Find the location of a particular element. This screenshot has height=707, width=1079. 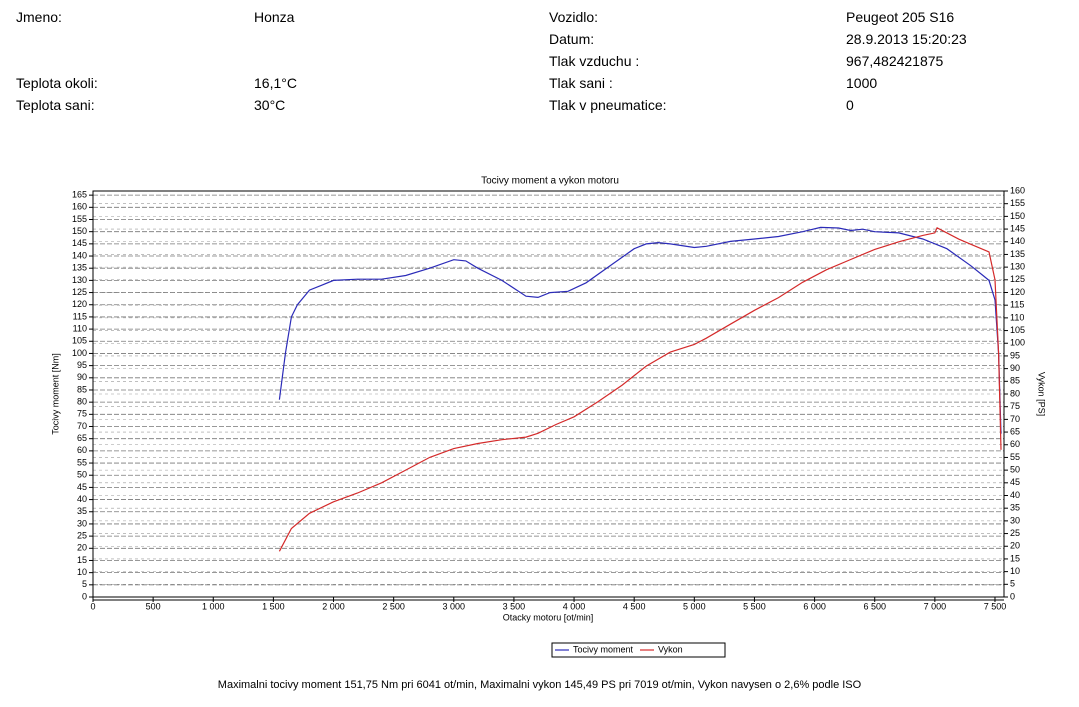

y-tick-label: 15 is located at coordinates (82, 560).